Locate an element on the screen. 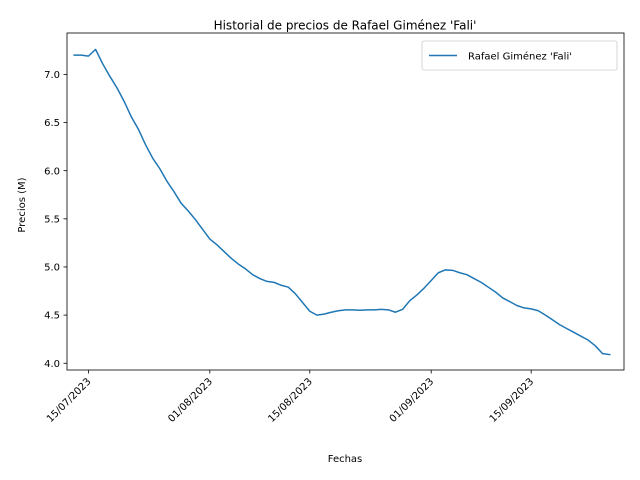 This screenshot has height=480, width=640. y-axis-label: Precios (M) is located at coordinates (22, 204).